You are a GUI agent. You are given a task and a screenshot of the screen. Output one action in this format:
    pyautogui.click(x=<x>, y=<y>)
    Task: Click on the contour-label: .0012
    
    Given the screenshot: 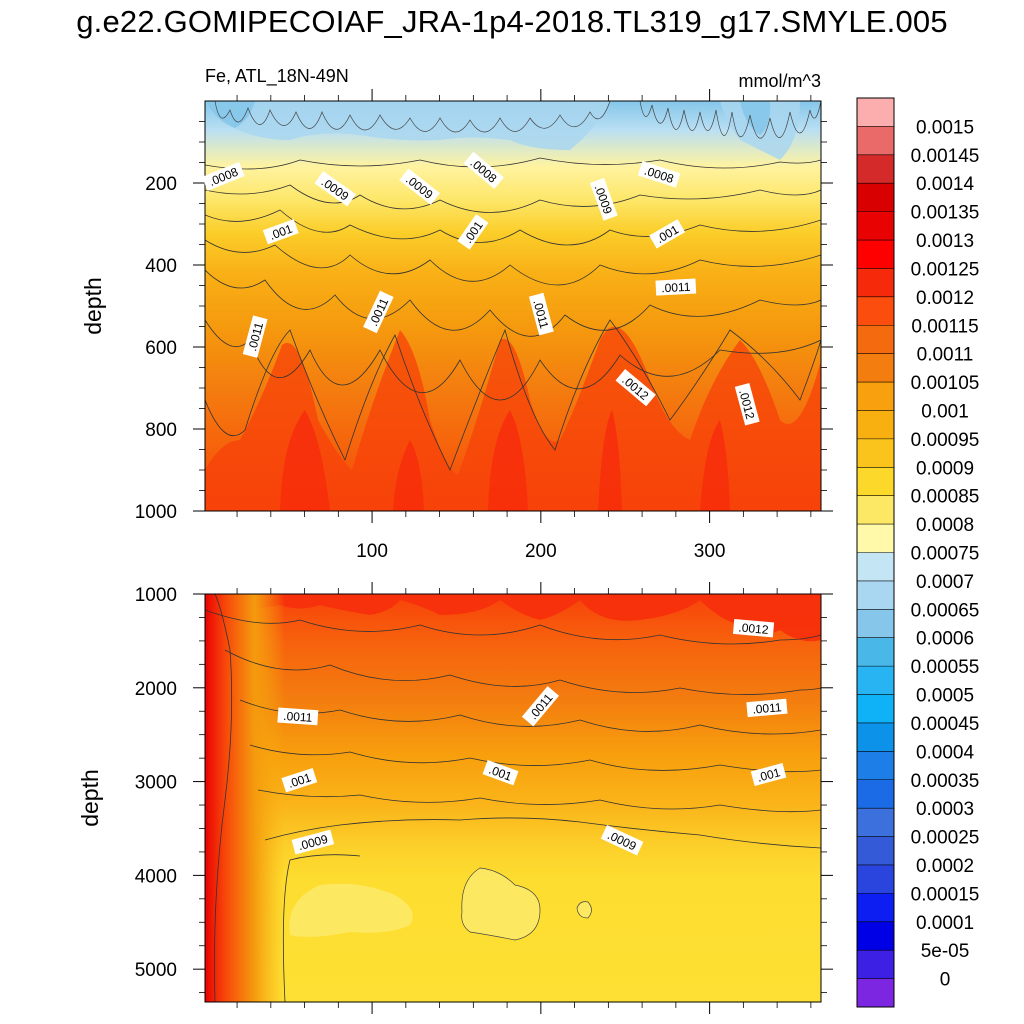 What is the action you would take?
    pyautogui.click(x=753, y=628)
    